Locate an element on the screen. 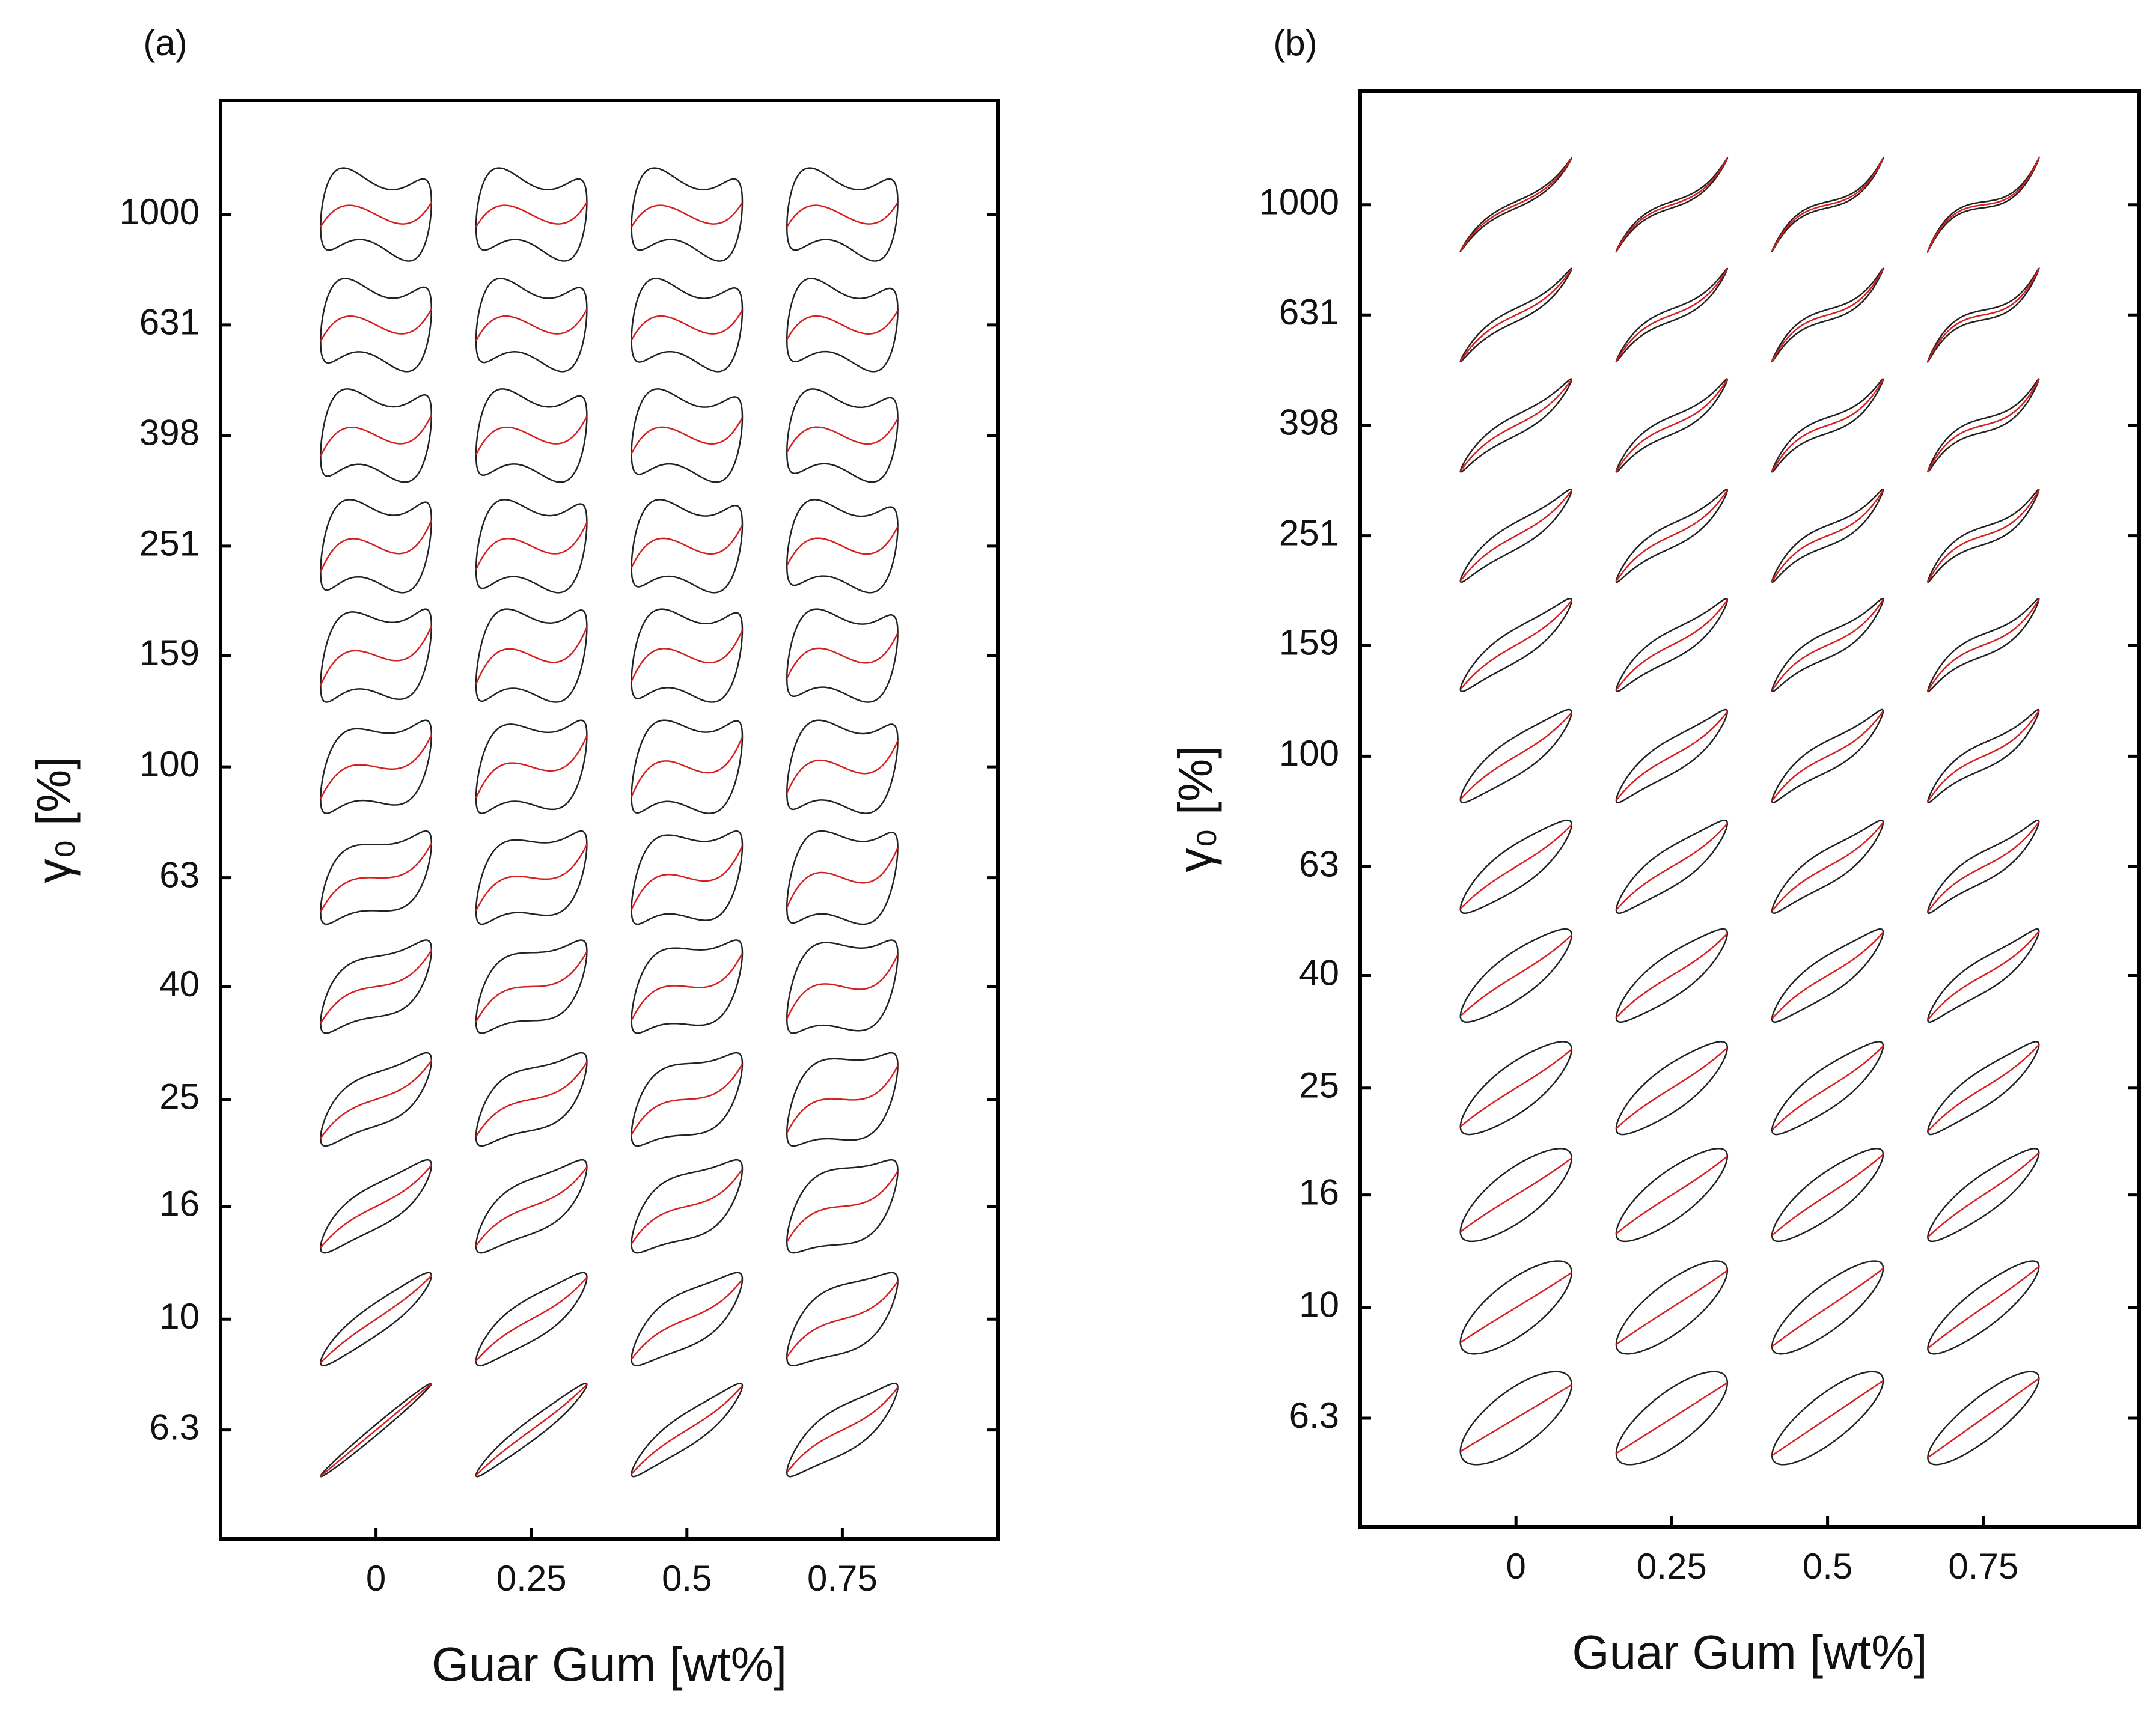  x-tick-label: 0.25 is located at coordinates (531, 1578).